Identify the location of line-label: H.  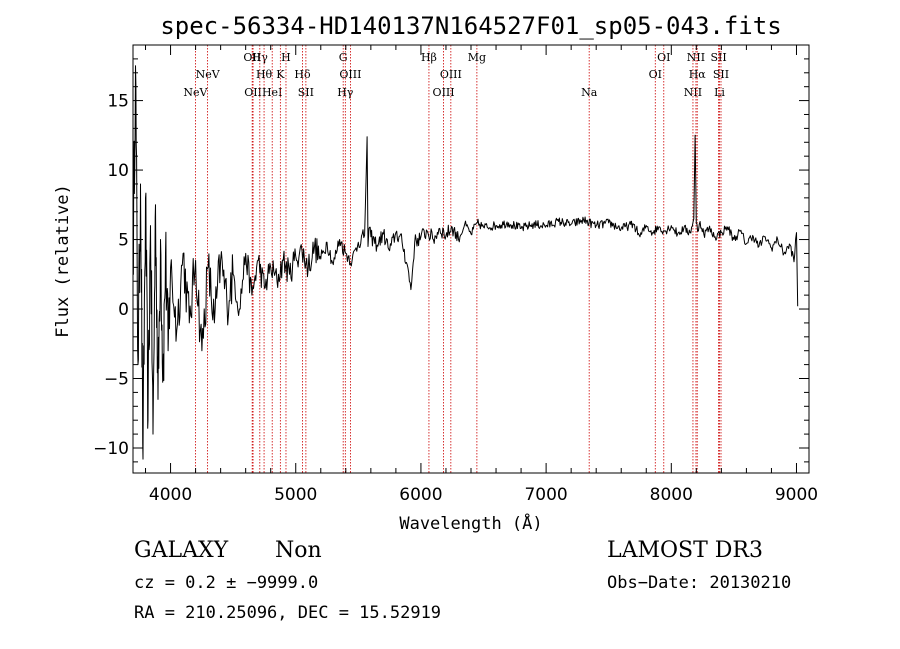
(286, 57).